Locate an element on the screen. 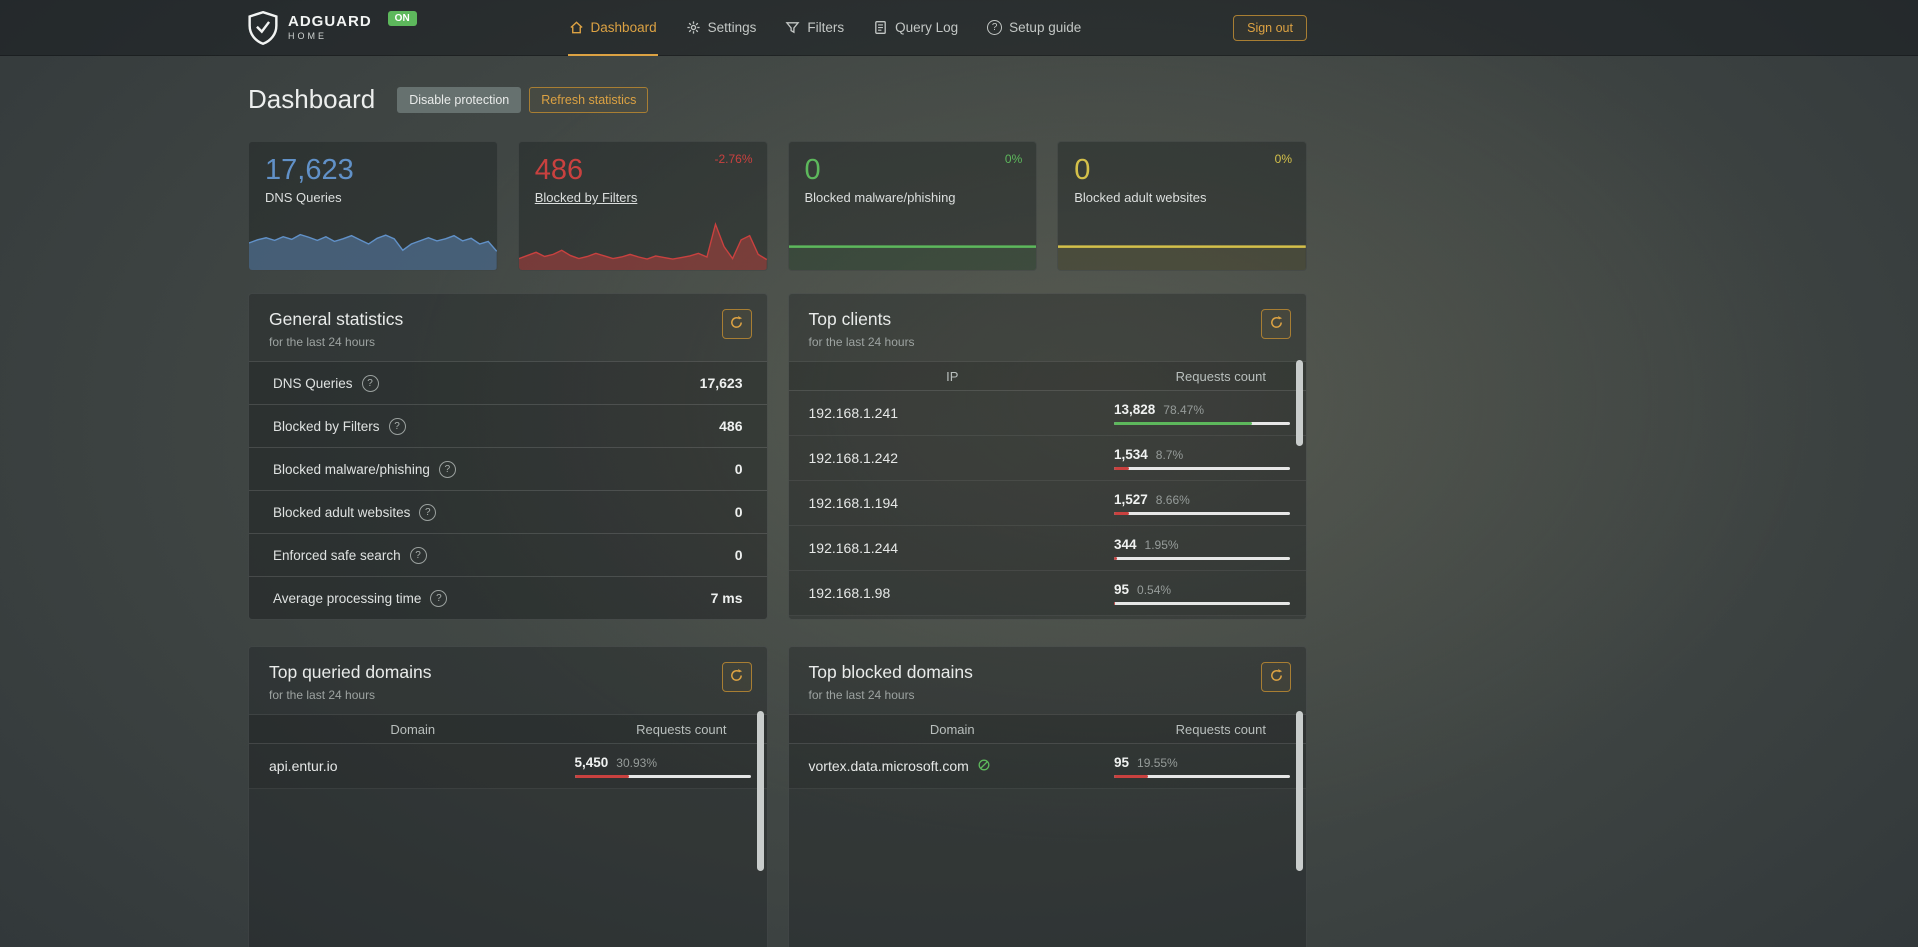 The width and height of the screenshot is (1918, 947). nav-item-query-log: Query Log is located at coordinates (915, 28).